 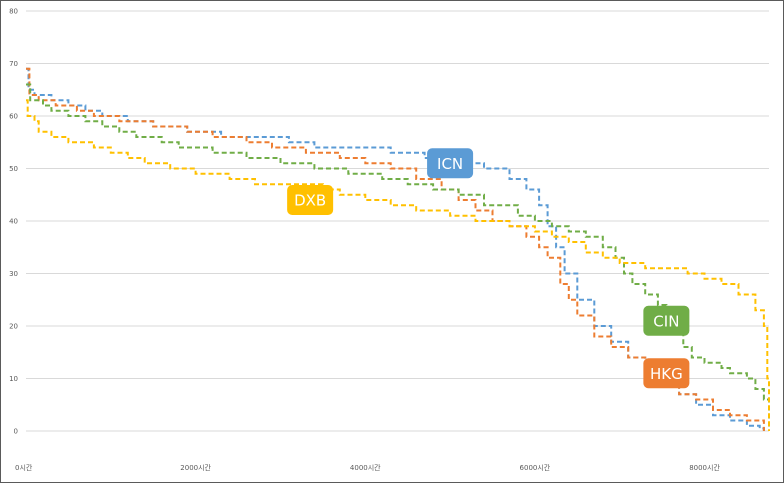 I want to click on x-tick-label: 8000시간, so click(x=704, y=467).